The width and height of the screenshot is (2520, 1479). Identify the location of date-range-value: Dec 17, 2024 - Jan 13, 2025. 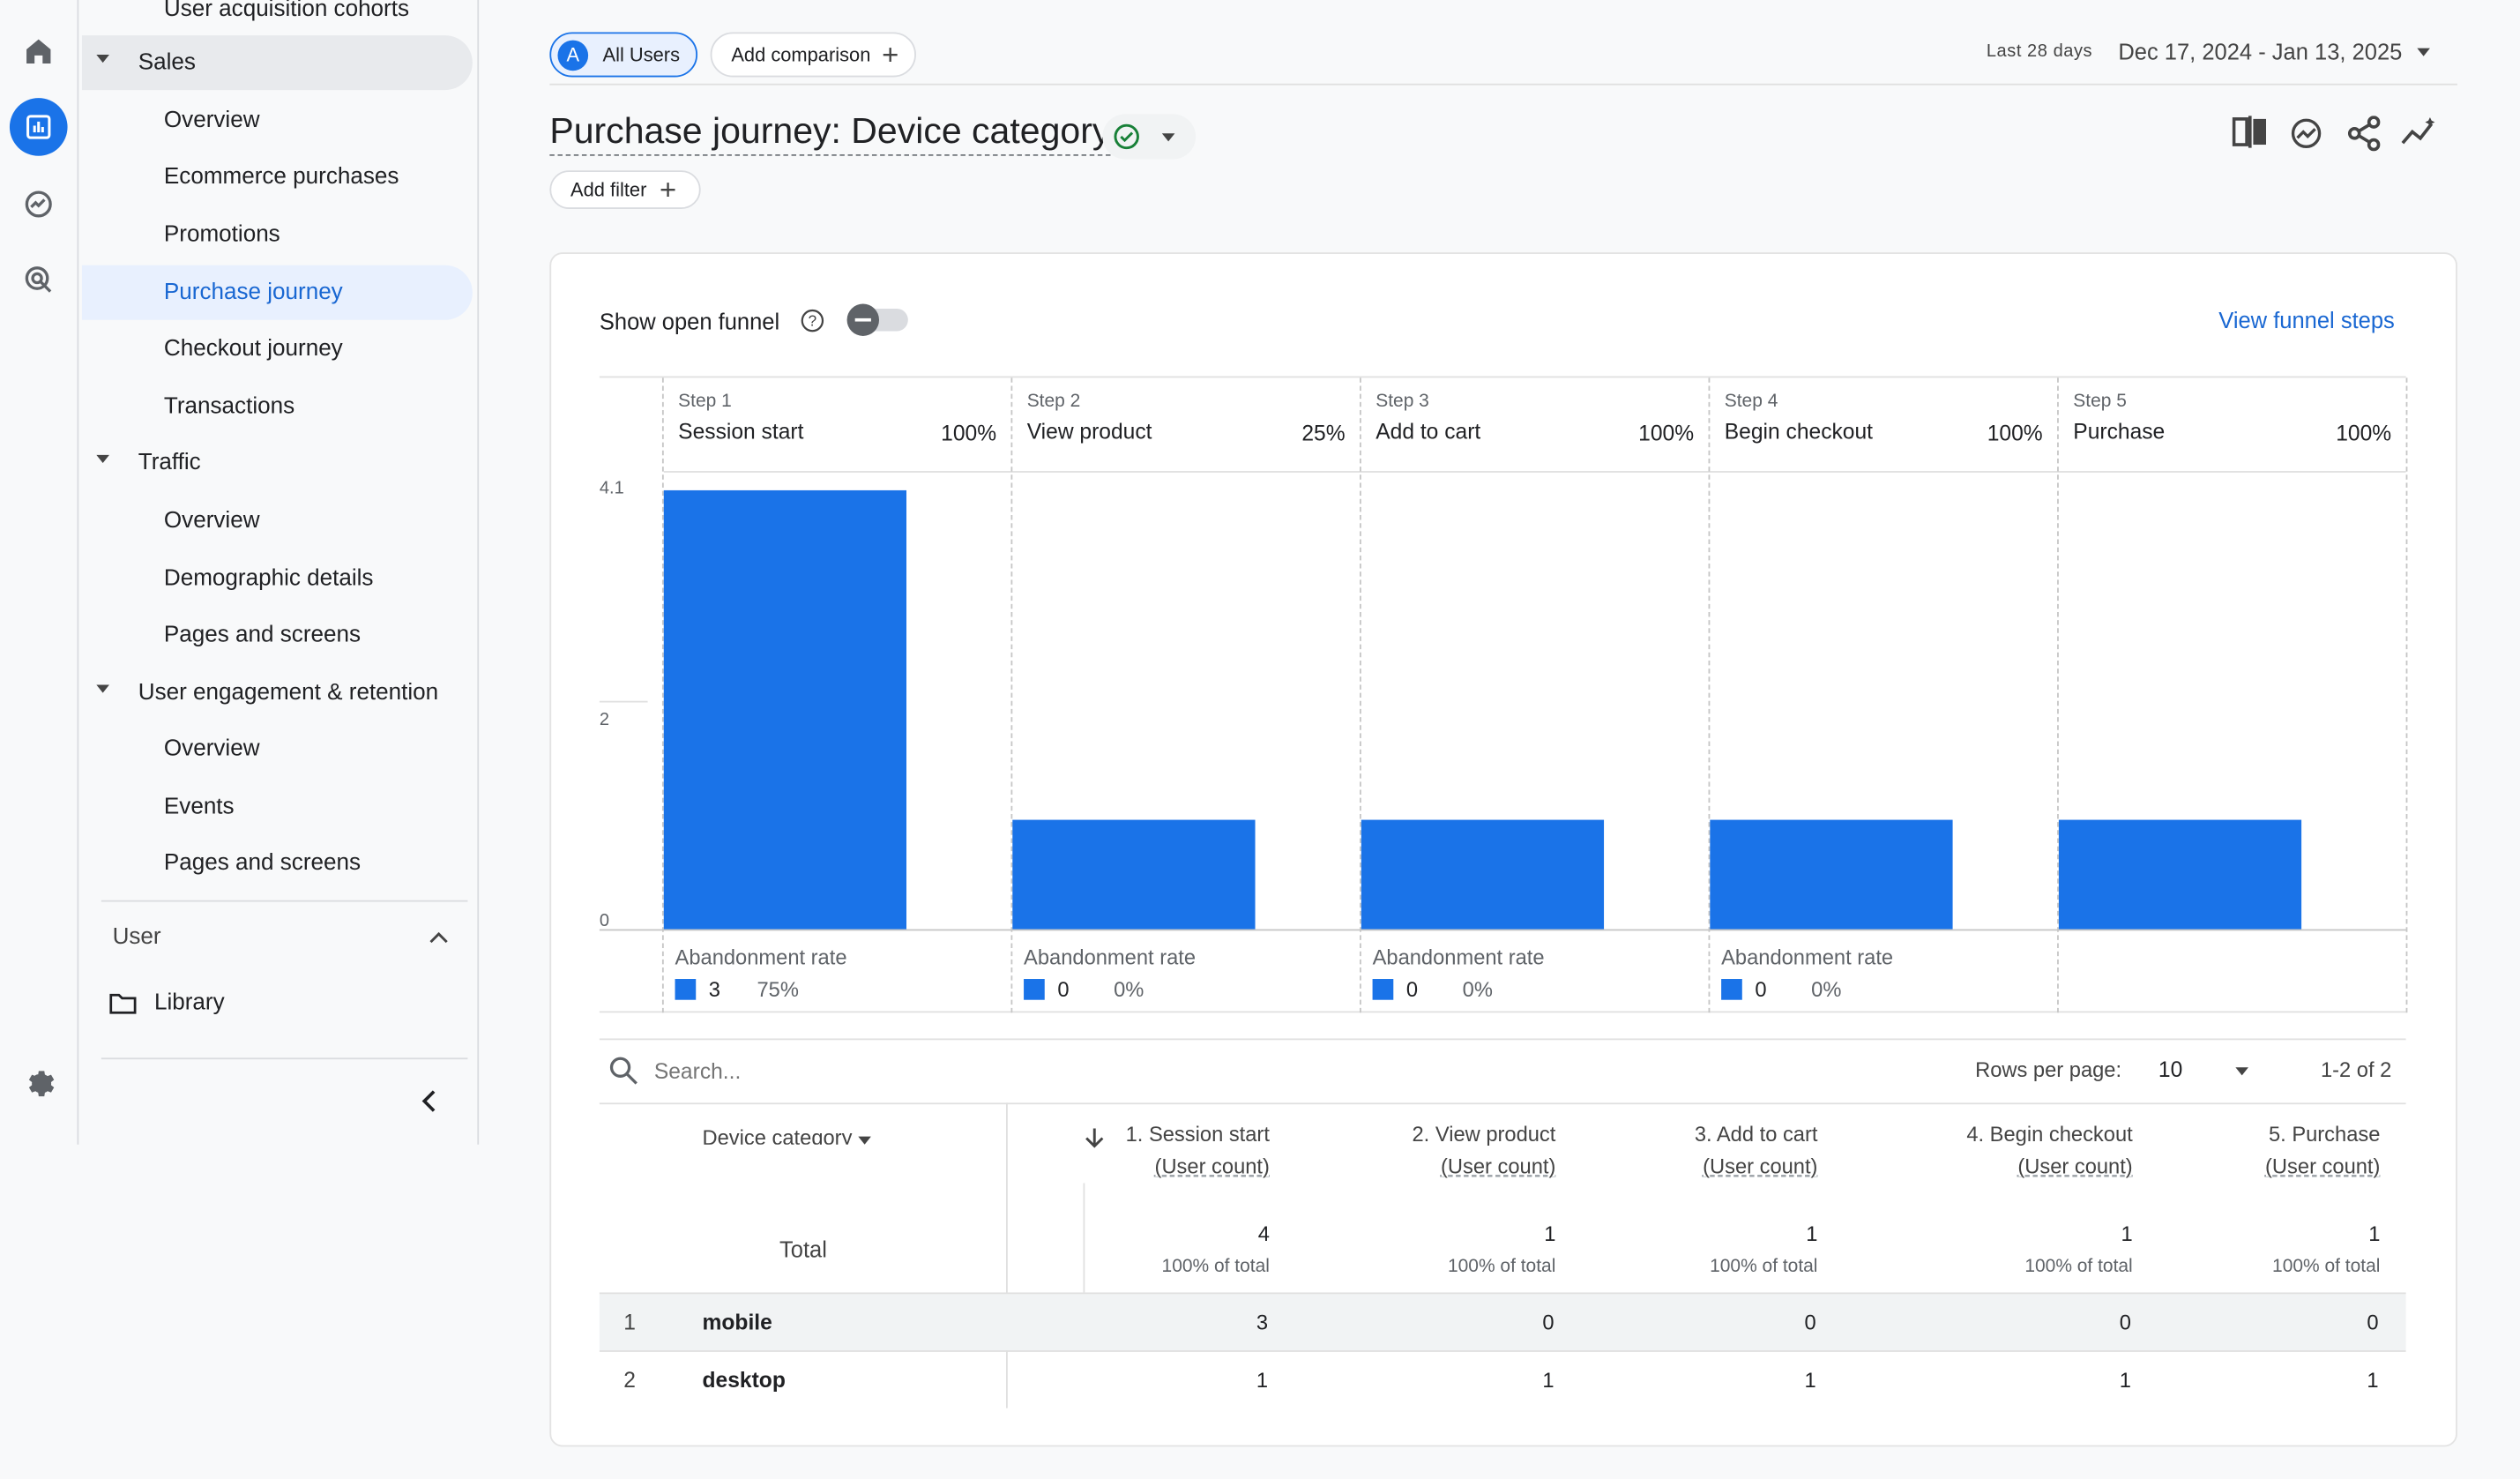
(2260, 51).